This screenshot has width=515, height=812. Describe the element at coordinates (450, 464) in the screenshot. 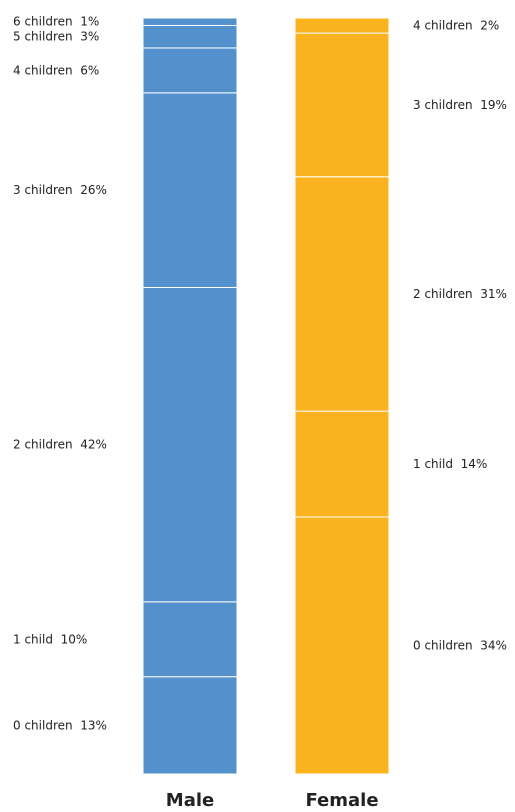

I see `segment-label: 1 child 14%` at that location.